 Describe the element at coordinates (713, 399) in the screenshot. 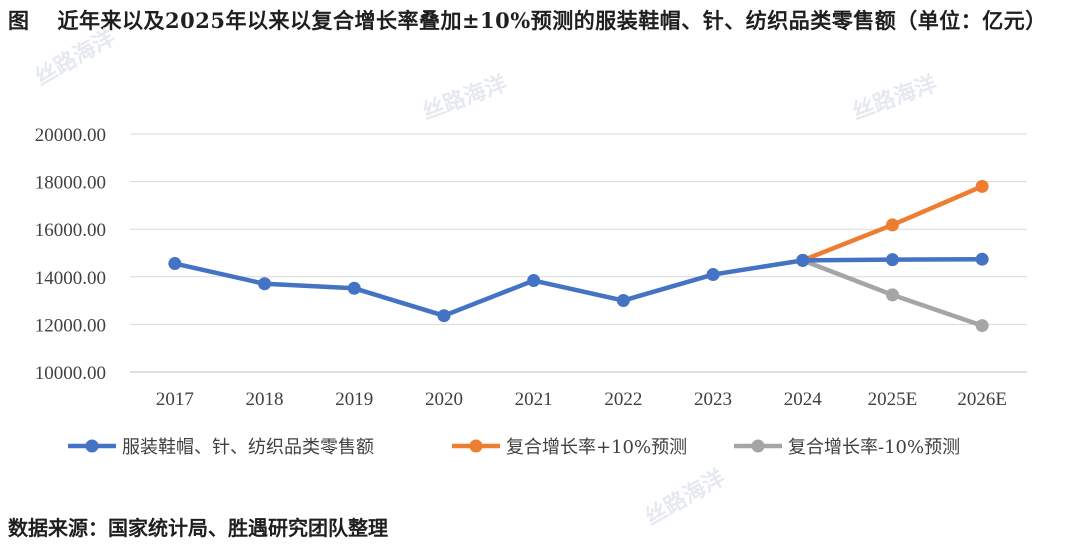

I see `x-tick-label: 2023` at that location.